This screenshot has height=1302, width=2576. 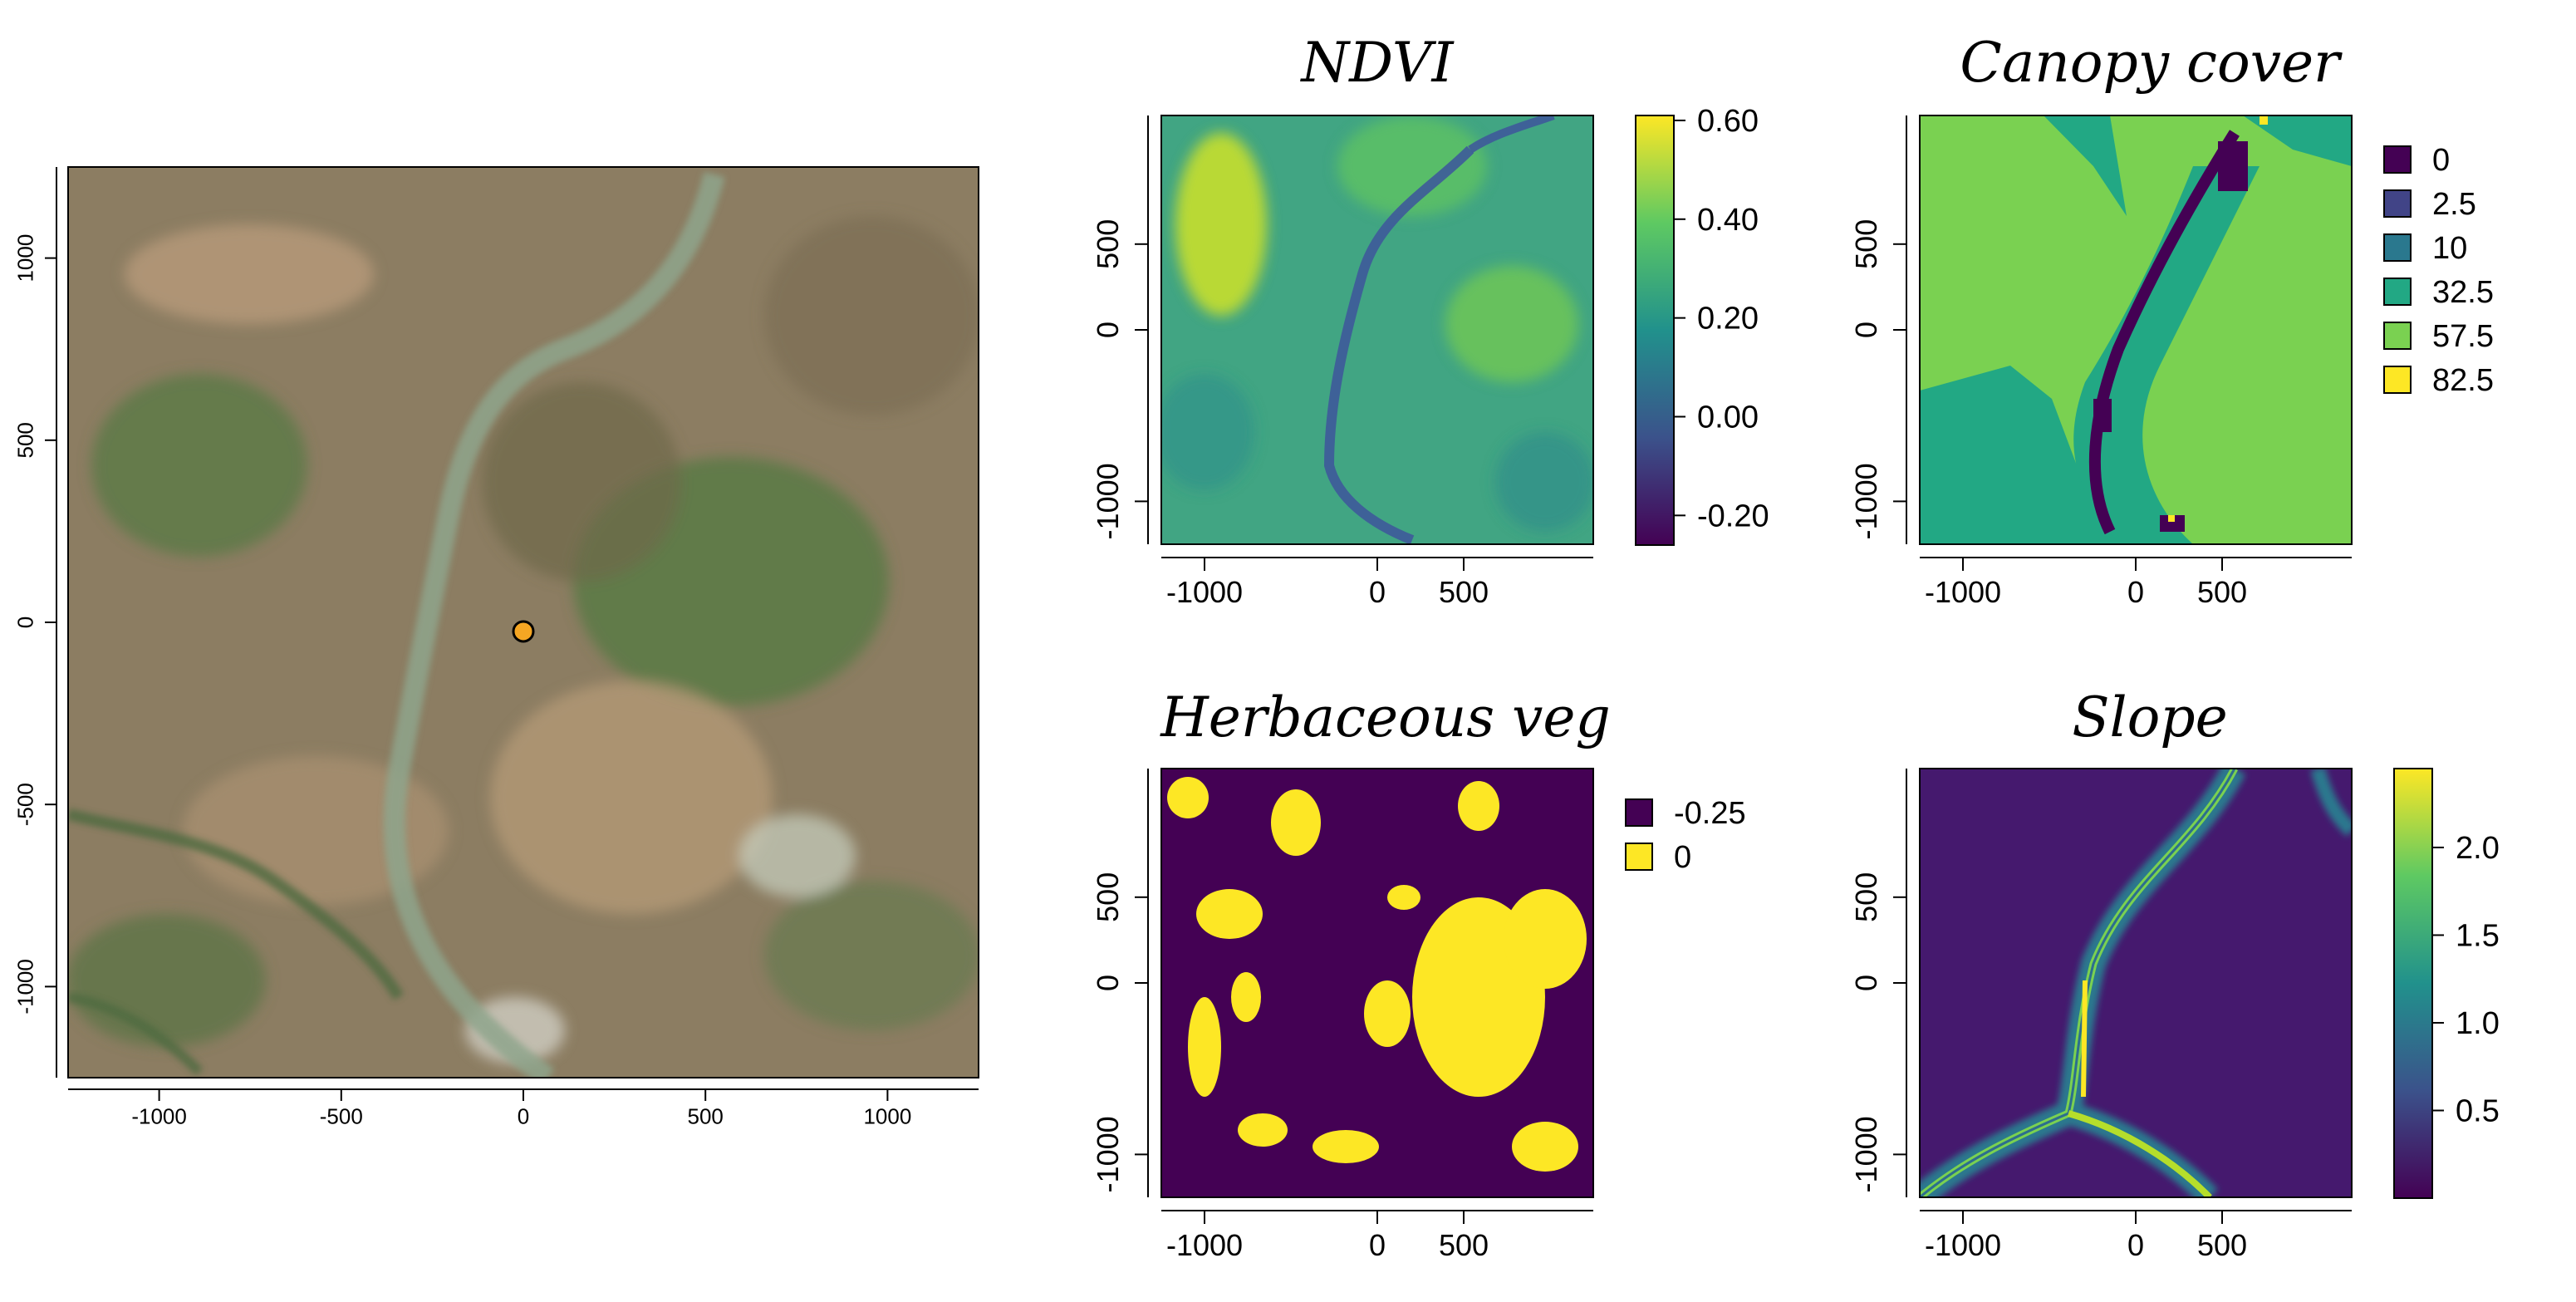 I want to click on canopy-x-axis: -1000 0 500, so click(x=2136, y=583).